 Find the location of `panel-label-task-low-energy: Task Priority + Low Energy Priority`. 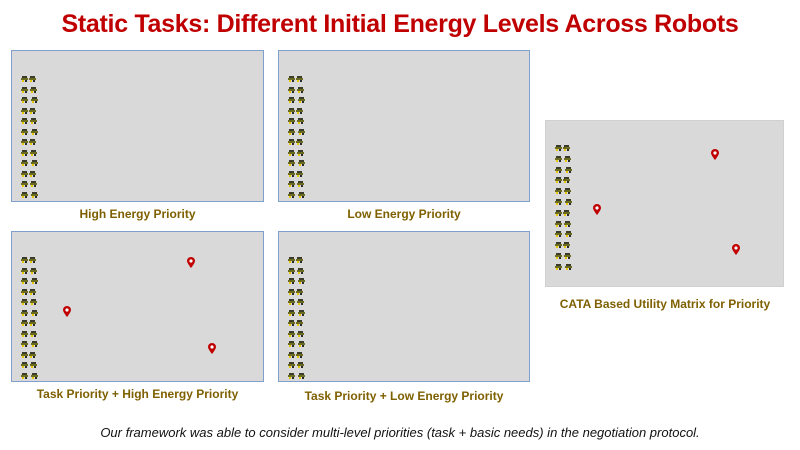

panel-label-task-low-energy: Task Priority + Low Energy Priority is located at coordinates (404, 396).